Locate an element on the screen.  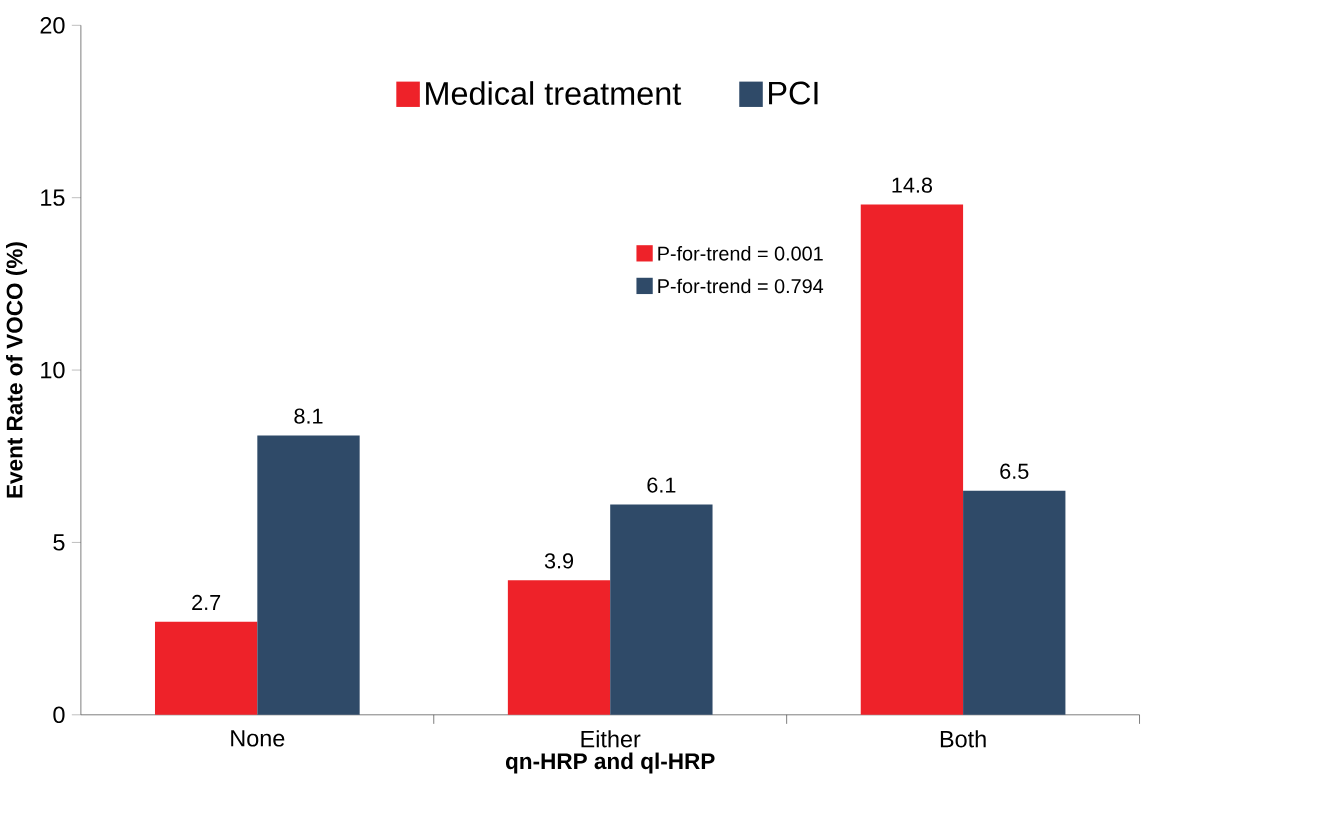
x-tick-label: None is located at coordinates (258, 738).